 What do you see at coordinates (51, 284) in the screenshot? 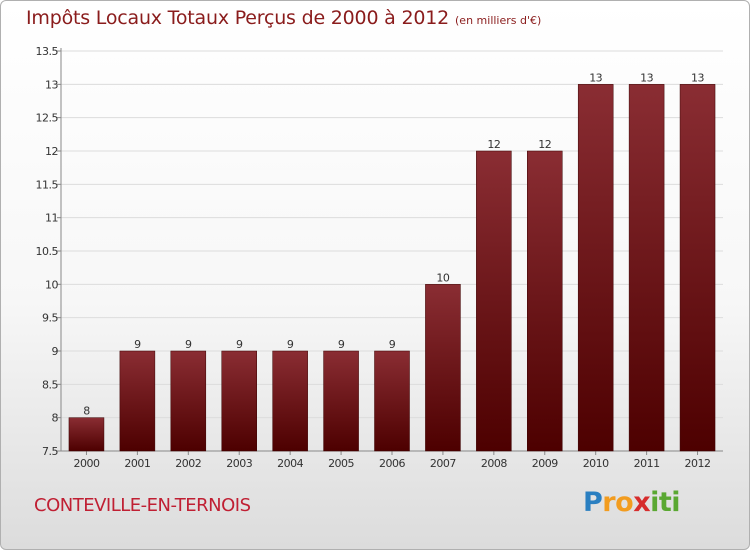
I see `y-tick-label: 10` at bounding box center [51, 284].